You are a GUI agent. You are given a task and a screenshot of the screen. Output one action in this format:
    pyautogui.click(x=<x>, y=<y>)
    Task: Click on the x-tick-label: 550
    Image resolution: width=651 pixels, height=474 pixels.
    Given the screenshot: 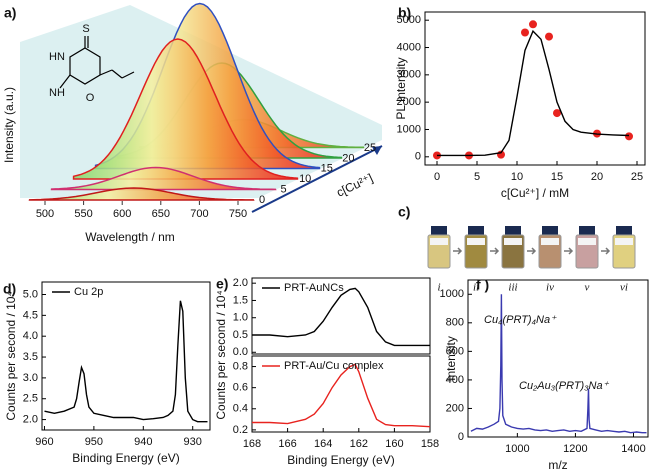 What is the action you would take?
    pyautogui.click(x=83, y=214)
    